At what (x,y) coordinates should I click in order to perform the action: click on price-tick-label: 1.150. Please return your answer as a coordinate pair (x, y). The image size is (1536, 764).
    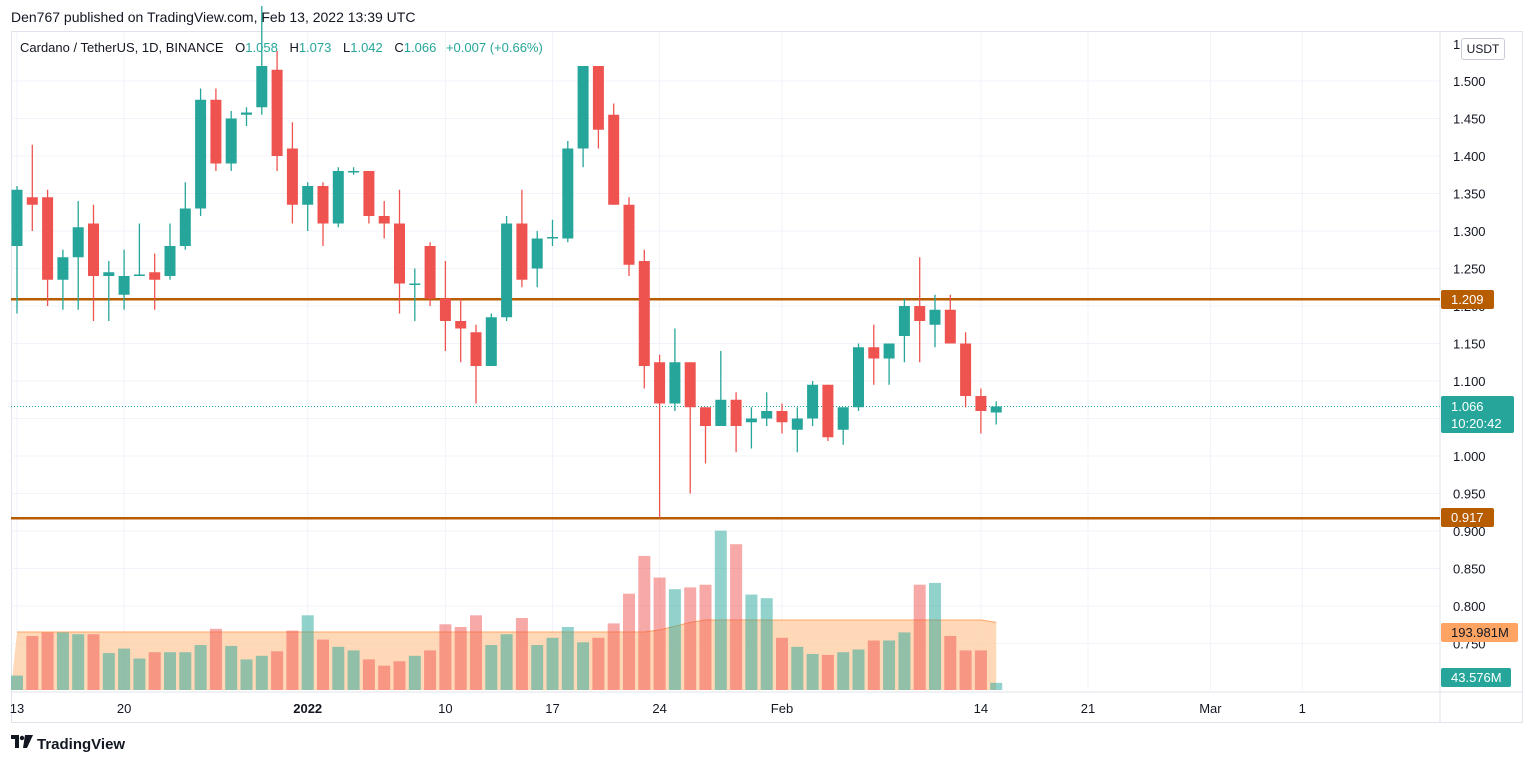
    Looking at the image, I should click on (1469, 344).